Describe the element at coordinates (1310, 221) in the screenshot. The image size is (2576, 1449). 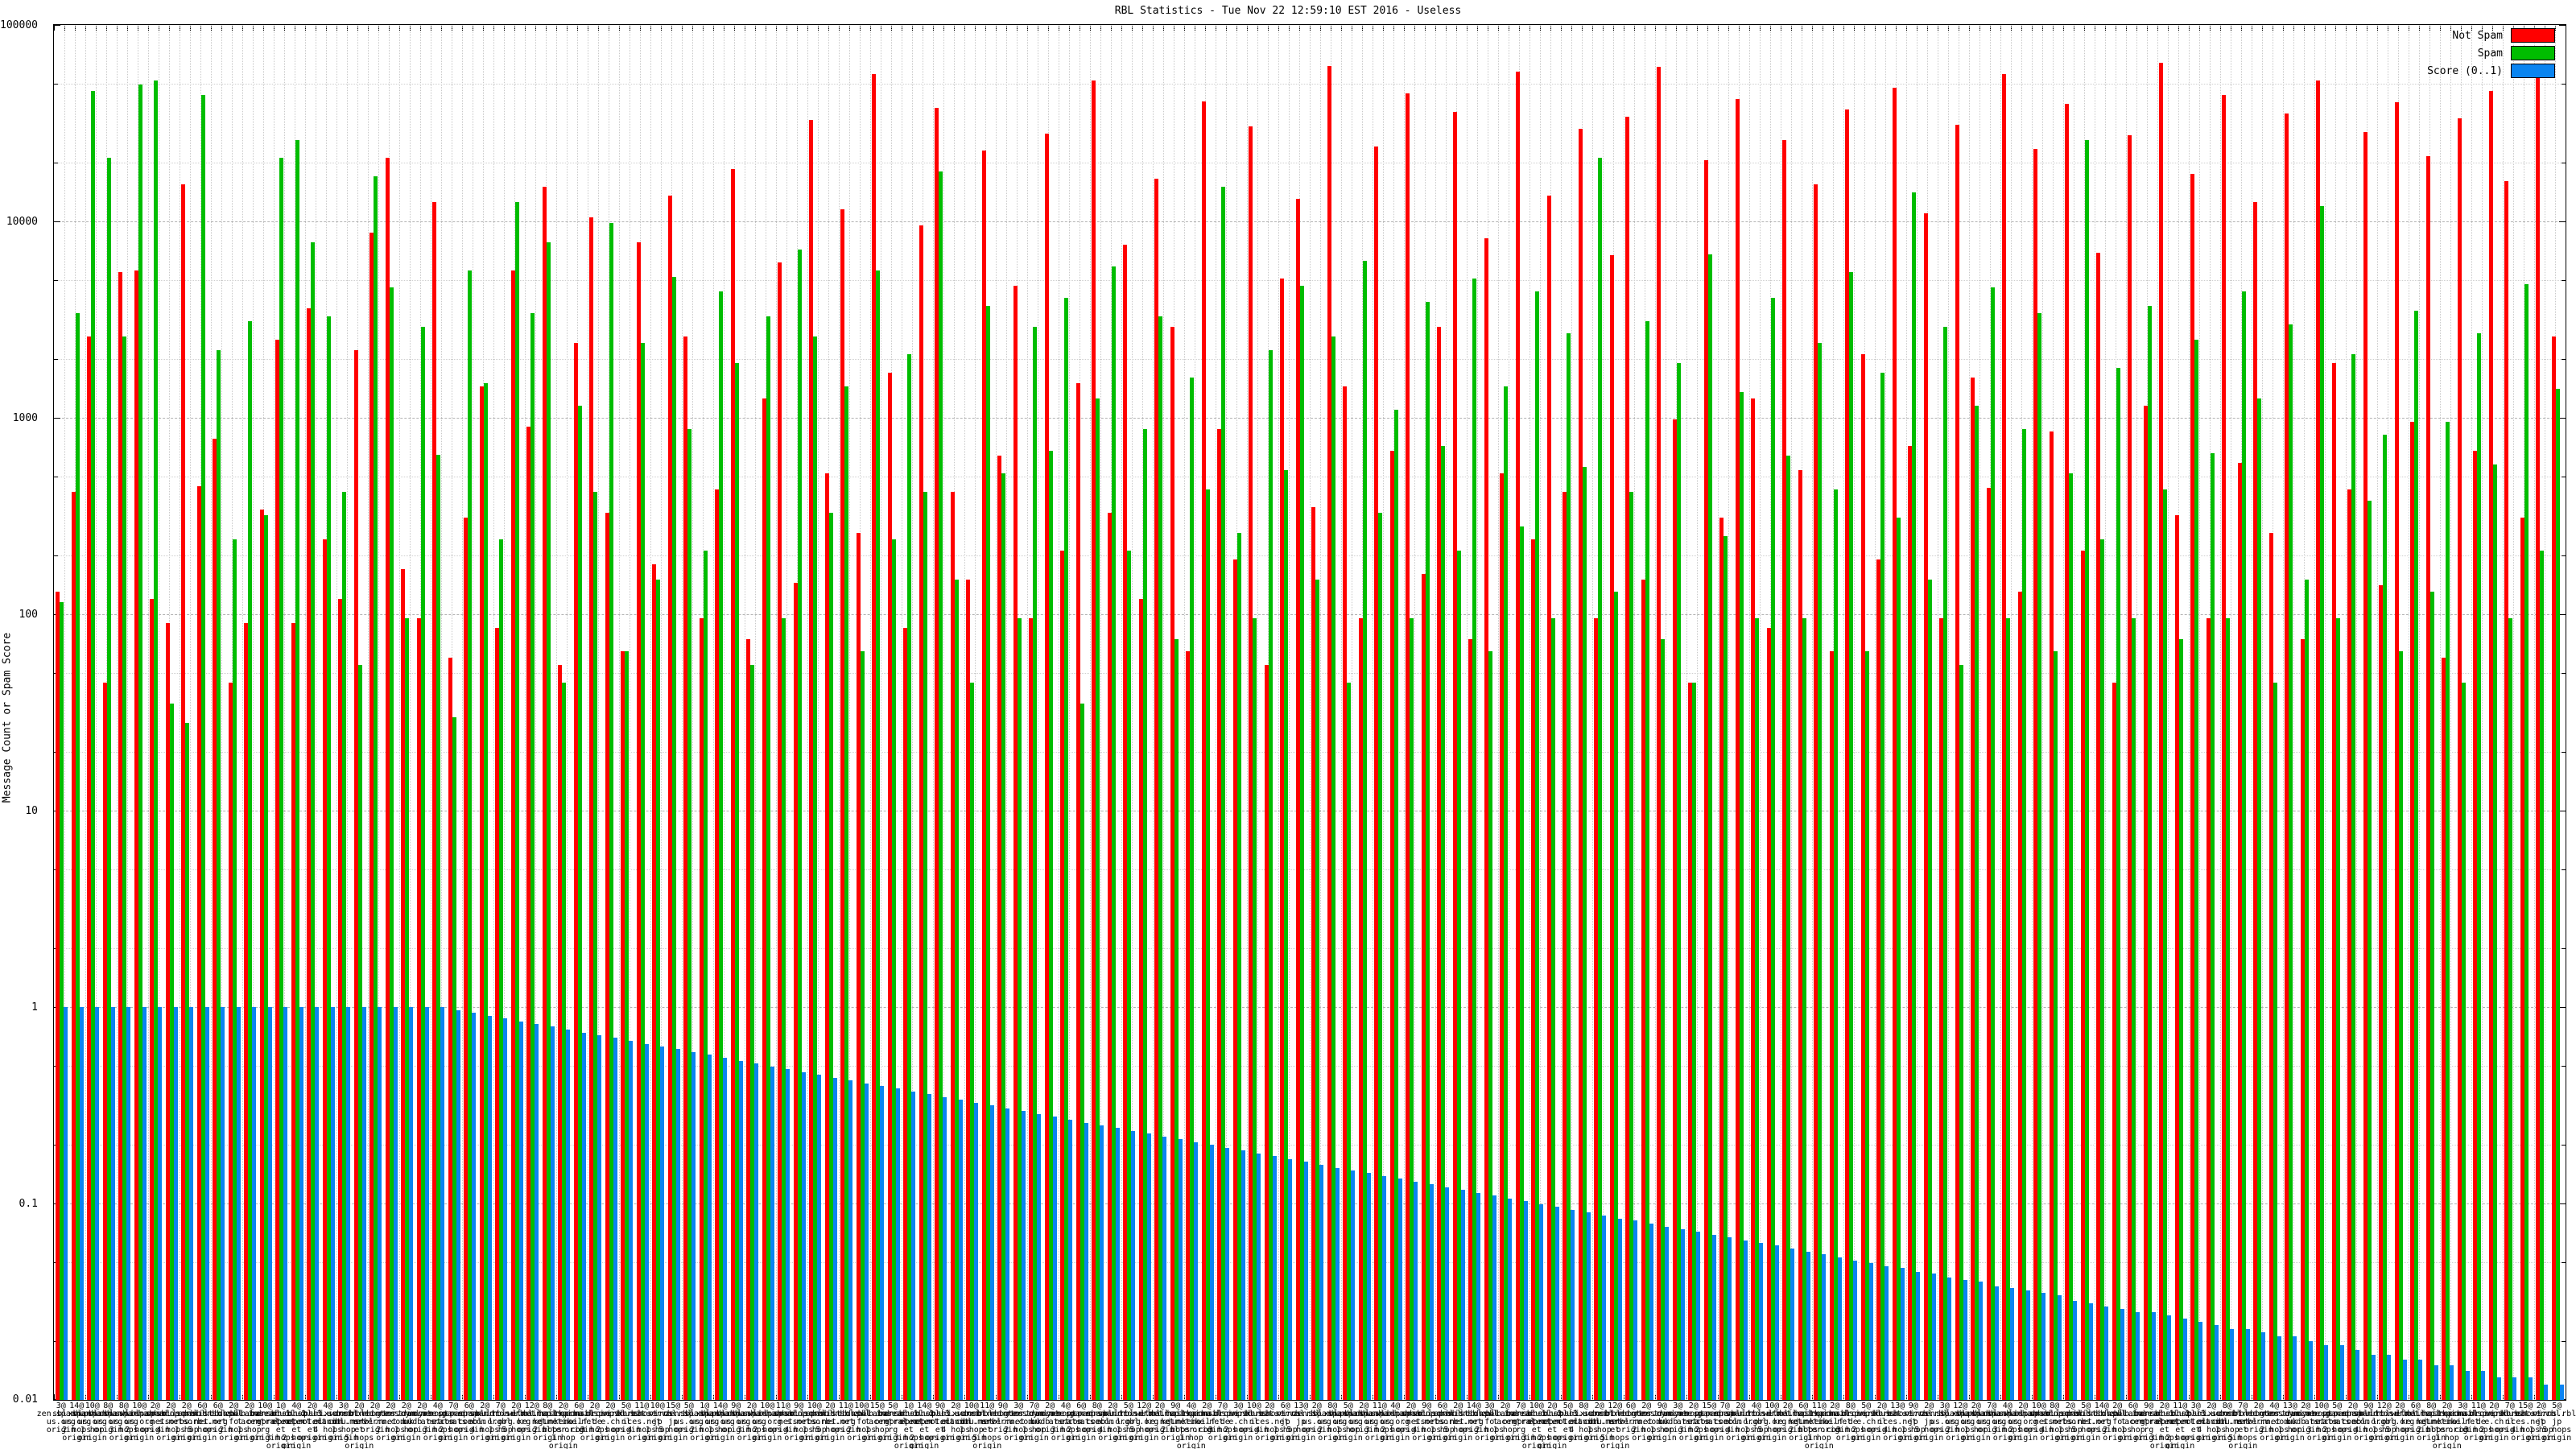
I see `horizontal-gridline-major` at that location.